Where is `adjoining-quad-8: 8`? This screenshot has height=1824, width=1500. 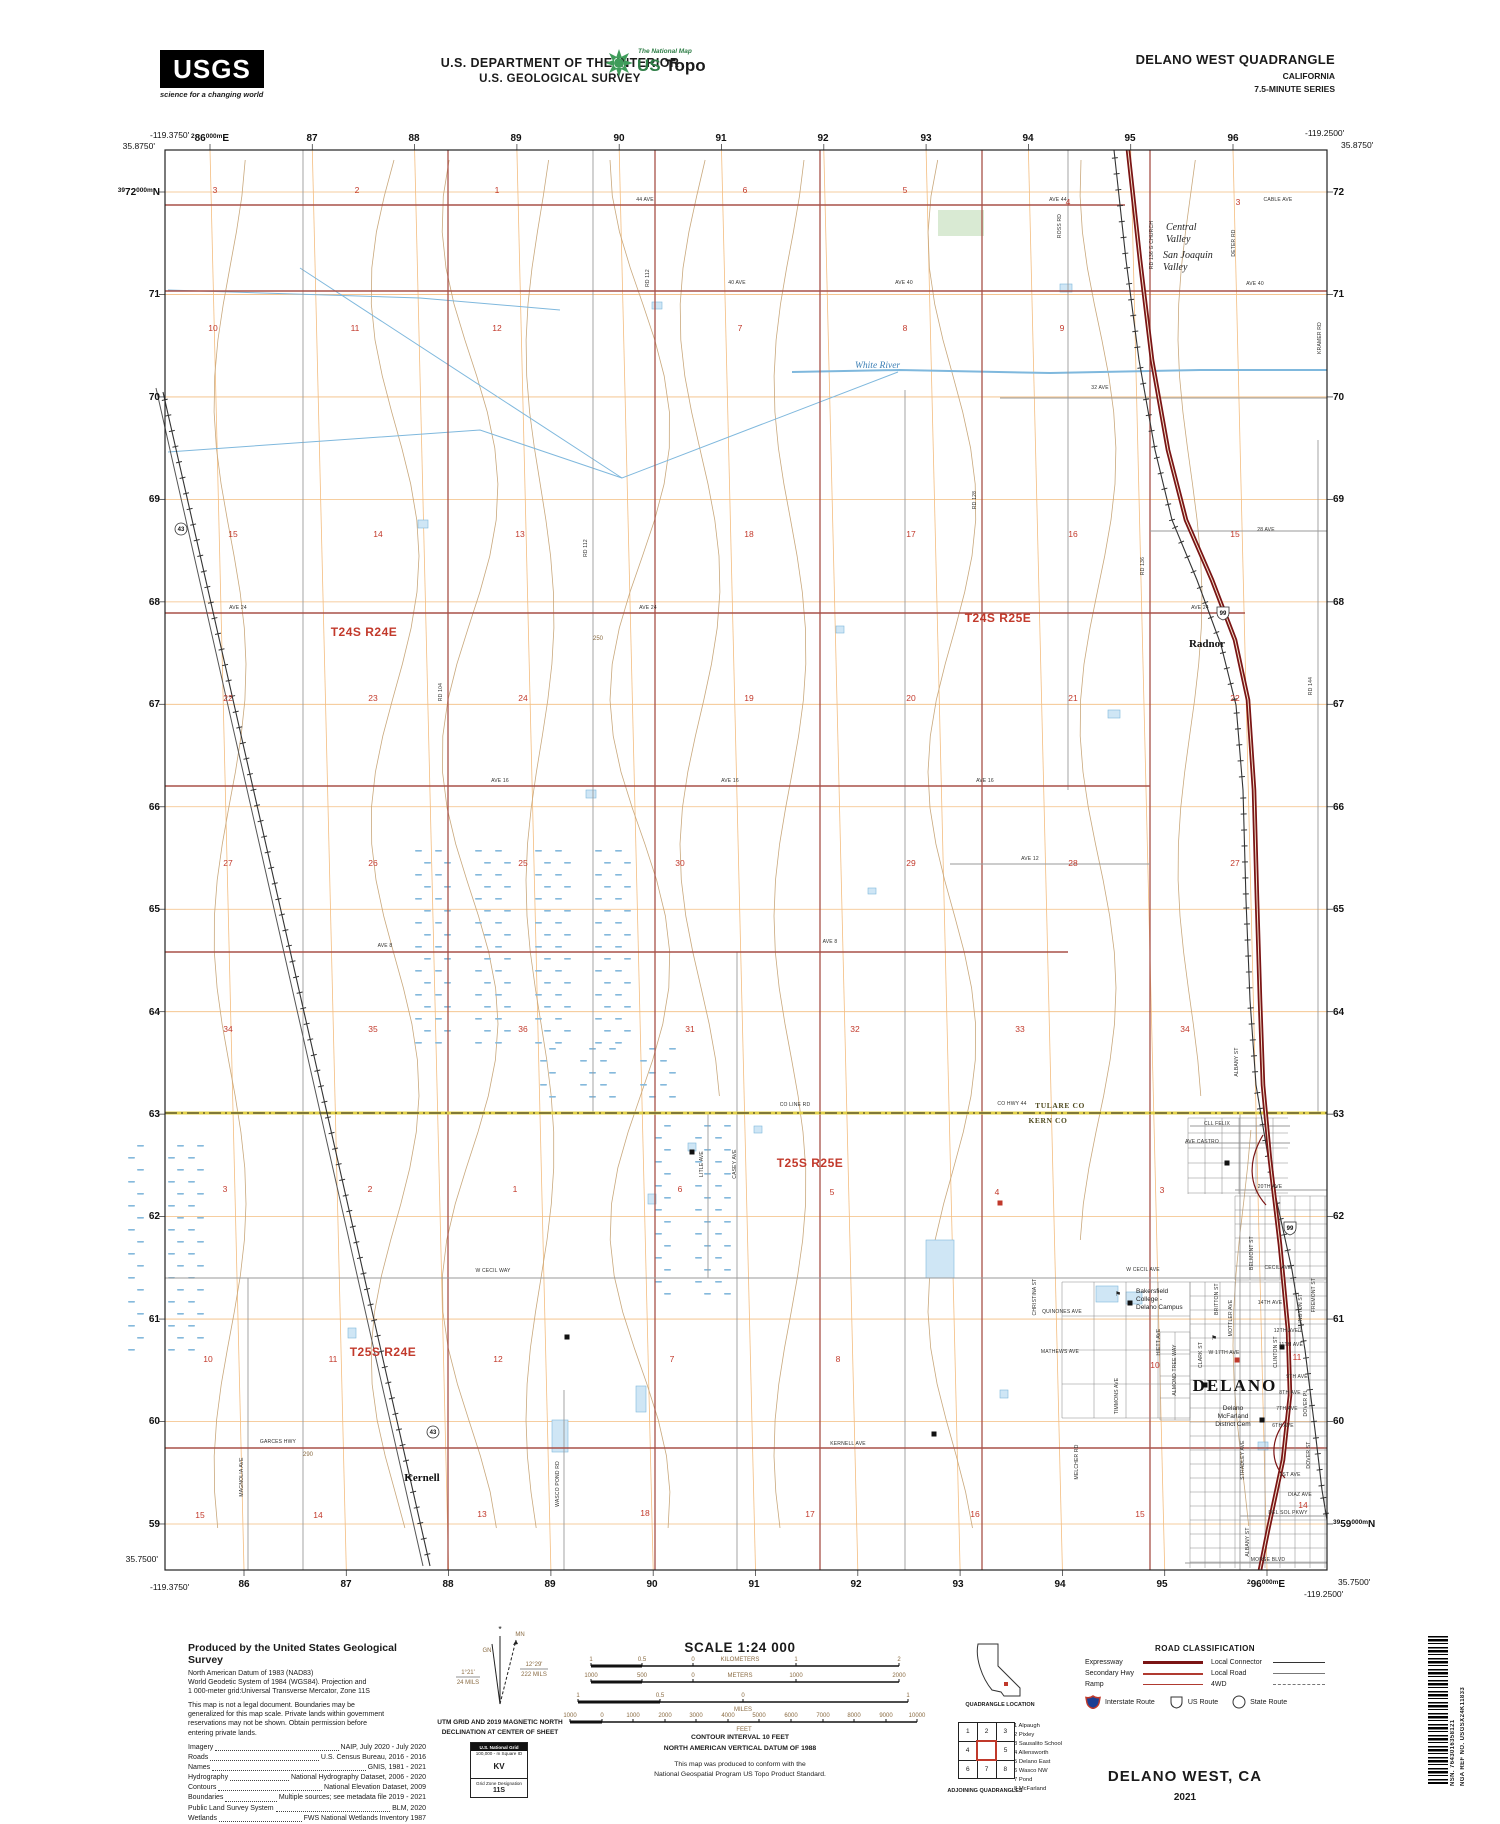 adjoining-quad-8: 8 is located at coordinates (1005, 1769).